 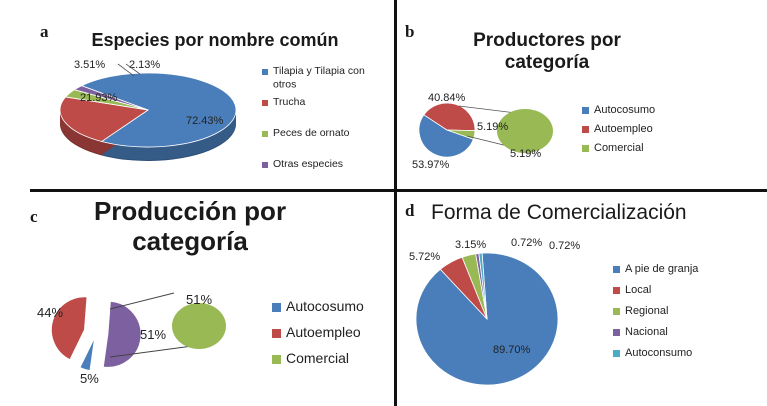 I want to click on legend-item-label: A pie de granja, so click(x=662, y=269).